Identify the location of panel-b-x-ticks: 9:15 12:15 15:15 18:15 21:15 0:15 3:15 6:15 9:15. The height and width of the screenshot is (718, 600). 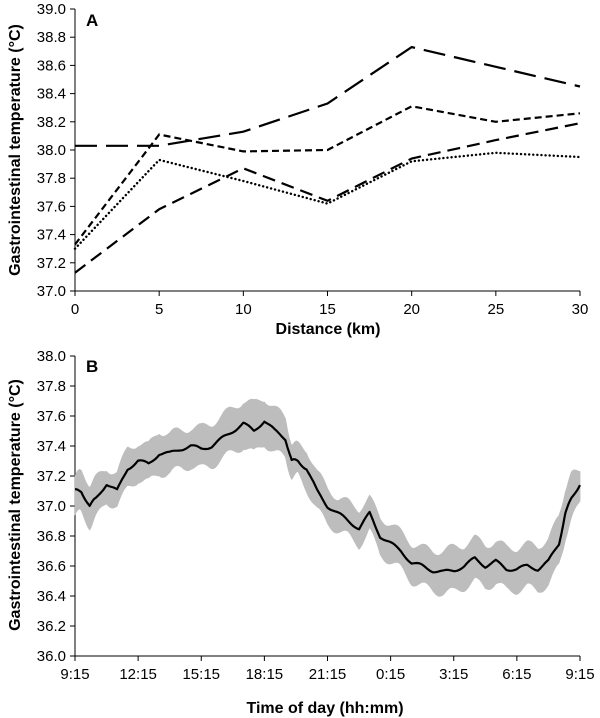
(327, 669).